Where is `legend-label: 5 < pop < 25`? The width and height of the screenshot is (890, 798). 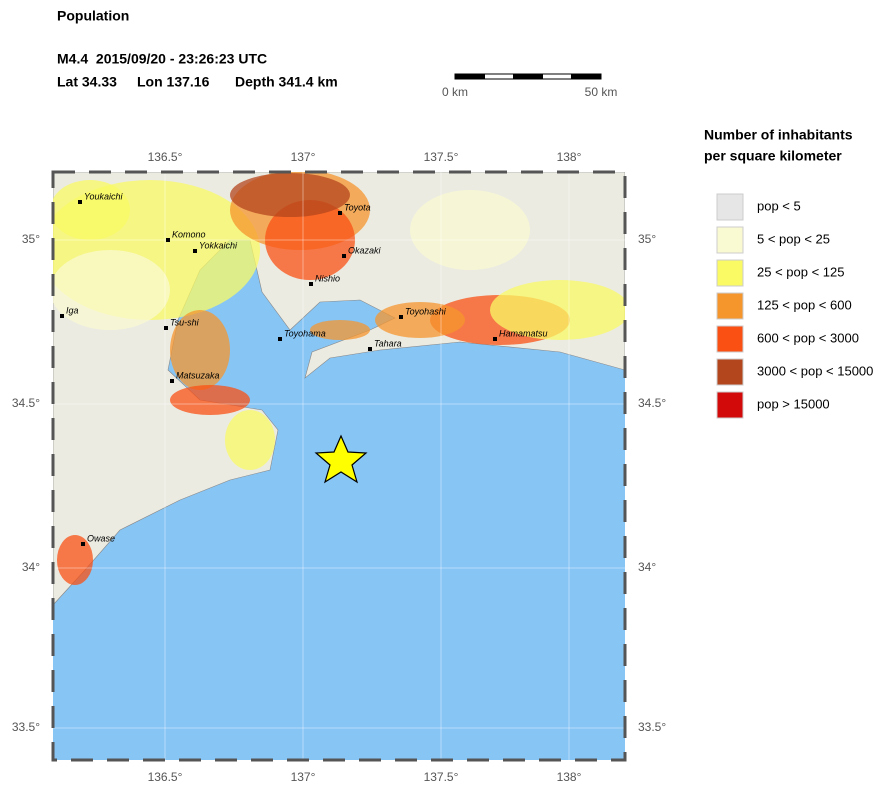
legend-label: 5 < pop < 25 is located at coordinates (793, 238).